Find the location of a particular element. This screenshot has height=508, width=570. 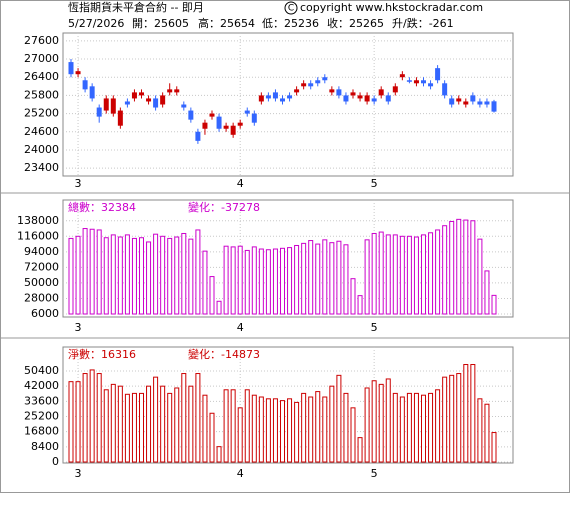

y-tick-label: 8400 is located at coordinates (45, 446).